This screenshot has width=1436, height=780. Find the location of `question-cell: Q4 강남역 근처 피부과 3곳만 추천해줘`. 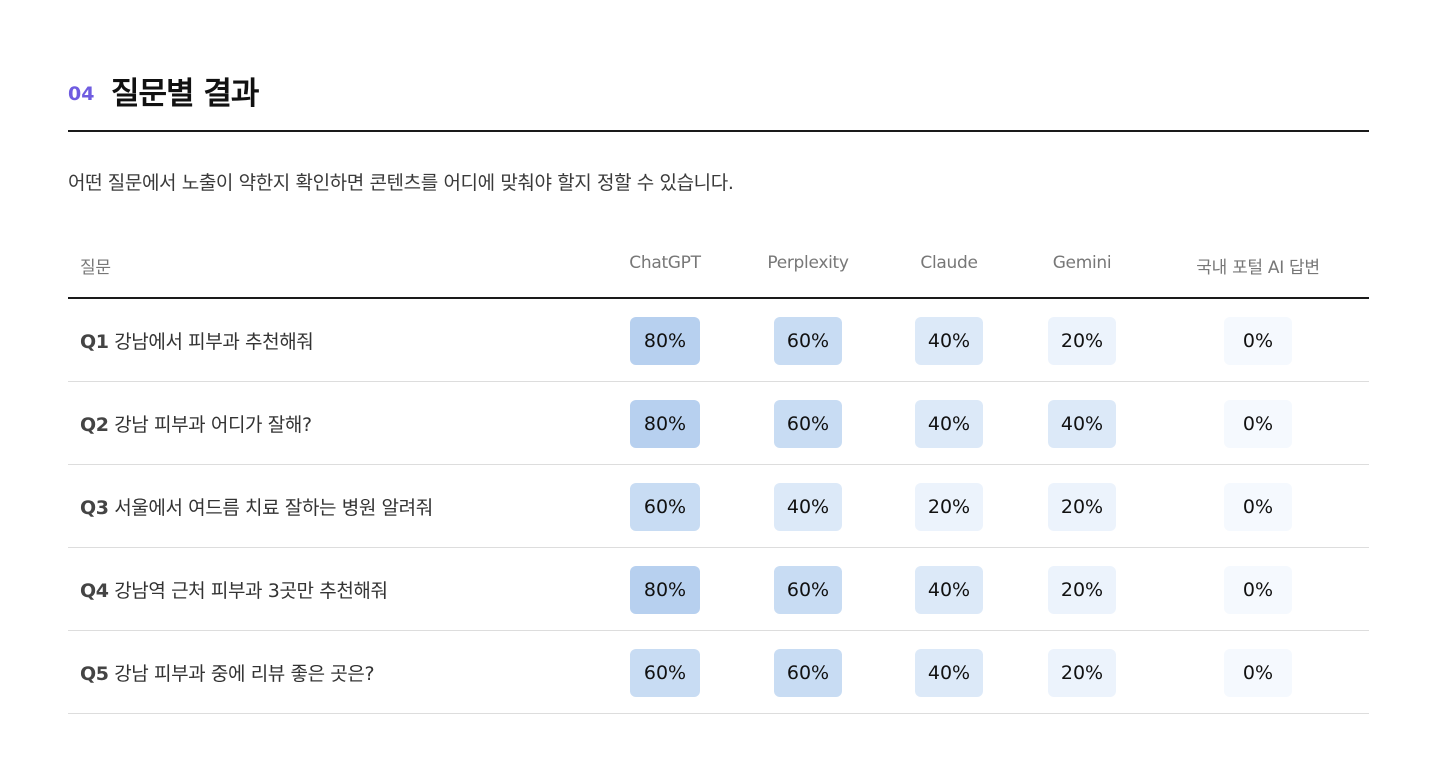

question-cell: Q4 강남역 근처 피부과 3곳만 추천해줘 is located at coordinates (234, 589).